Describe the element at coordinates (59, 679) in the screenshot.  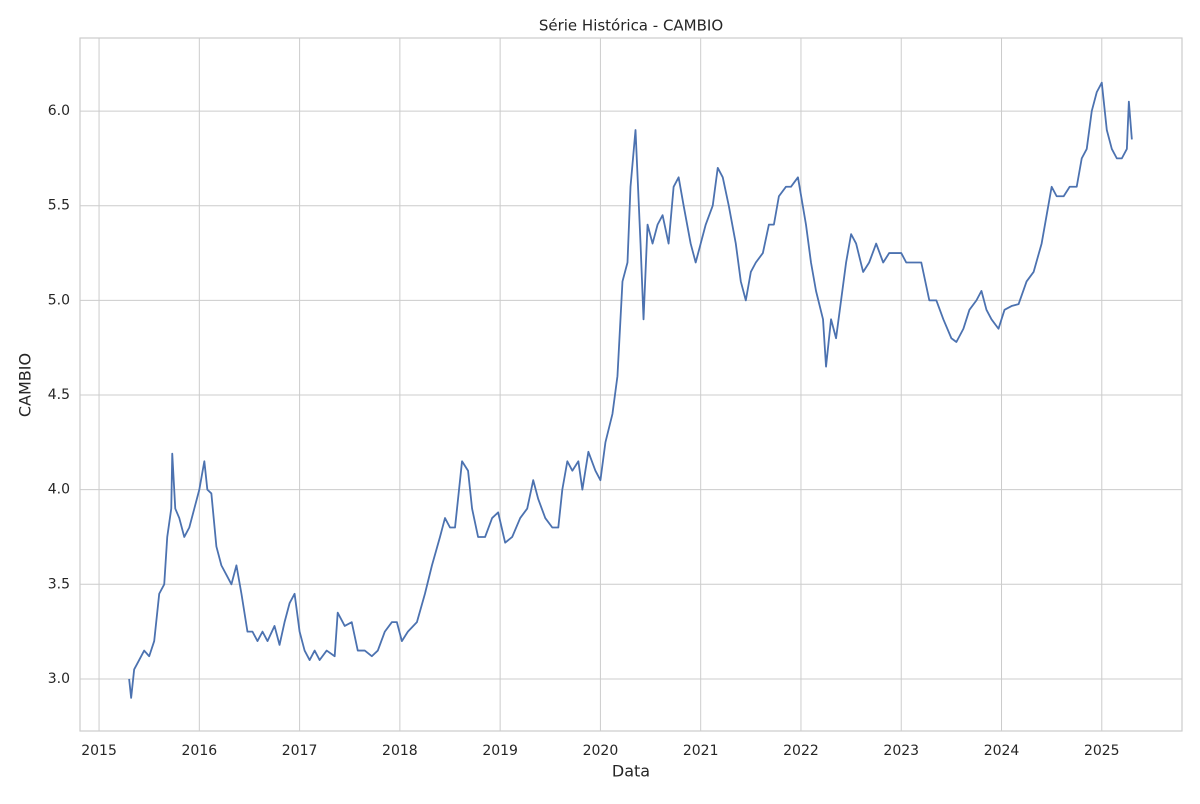
I see `y-tick-label: 3.0` at that location.